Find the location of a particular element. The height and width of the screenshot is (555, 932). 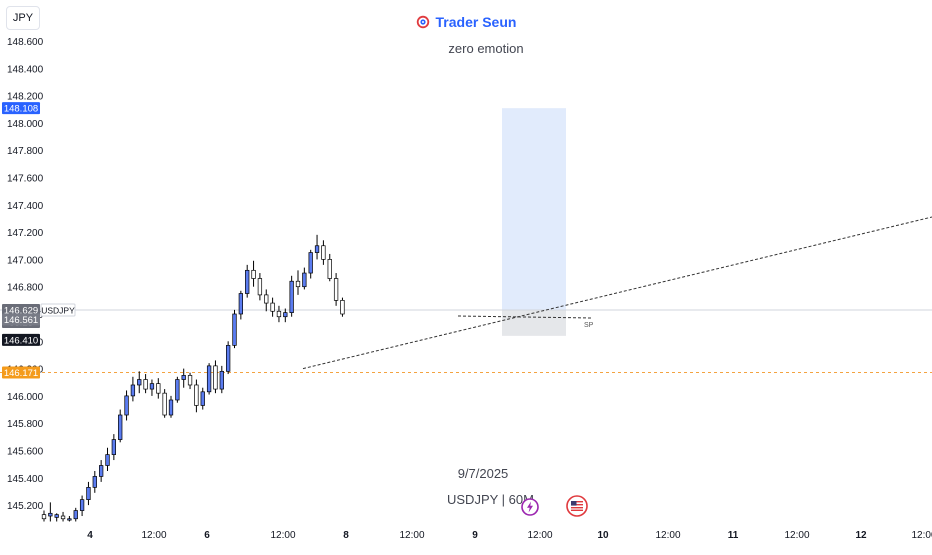

y-tick-label: 148.600 is located at coordinates (25, 42).